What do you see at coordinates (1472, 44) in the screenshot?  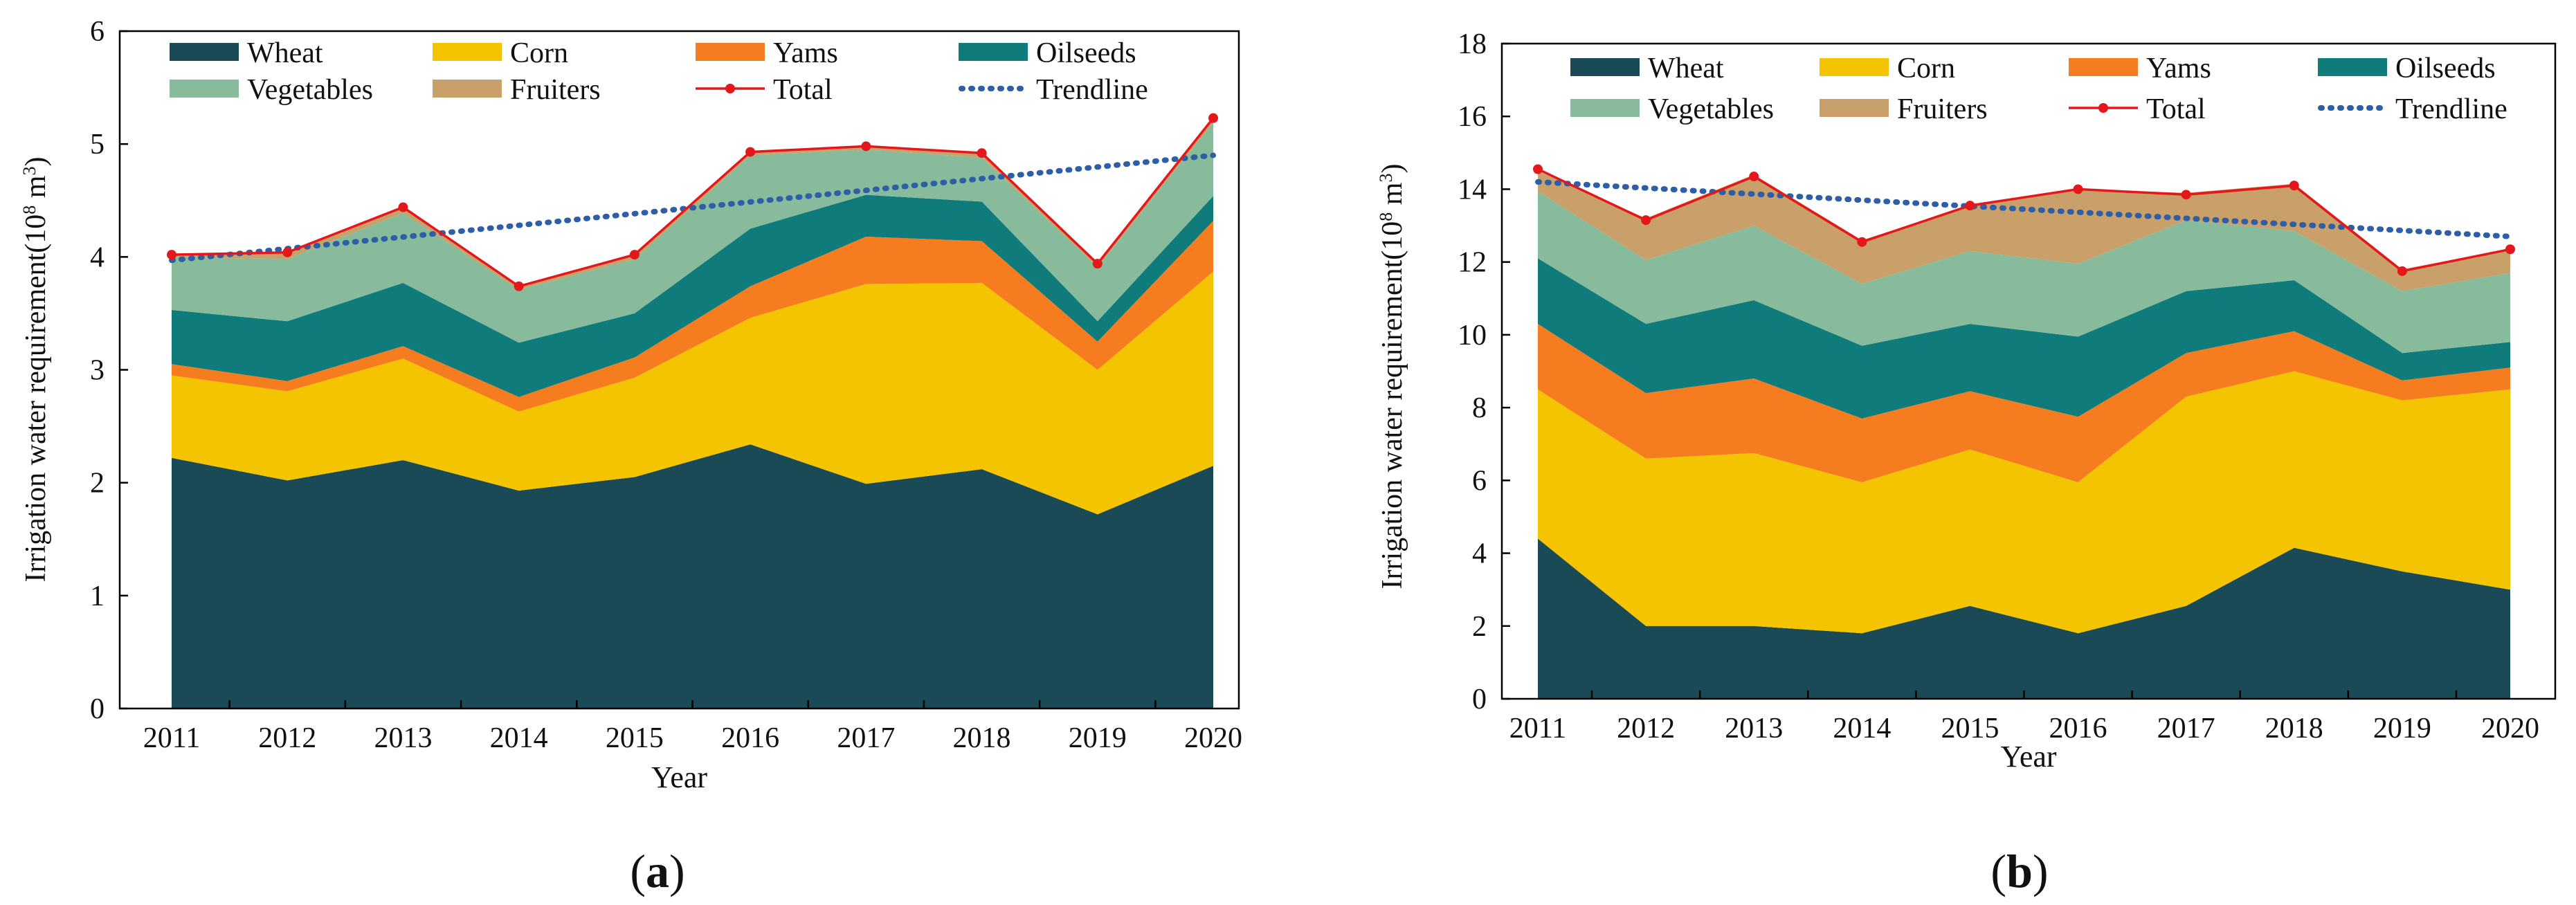 I see `y-tick-label: 18` at bounding box center [1472, 44].